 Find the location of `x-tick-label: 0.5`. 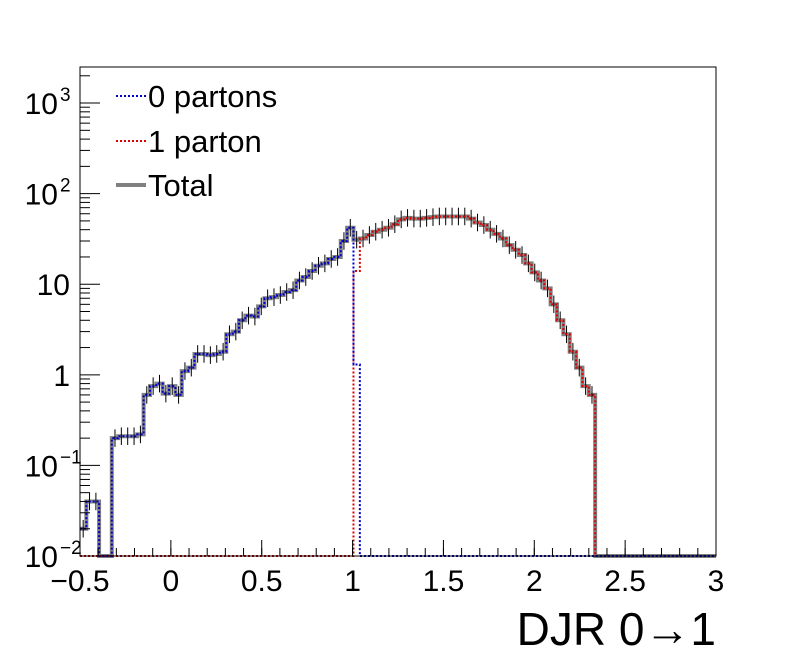

x-tick-label: 0.5 is located at coordinates (262, 581).